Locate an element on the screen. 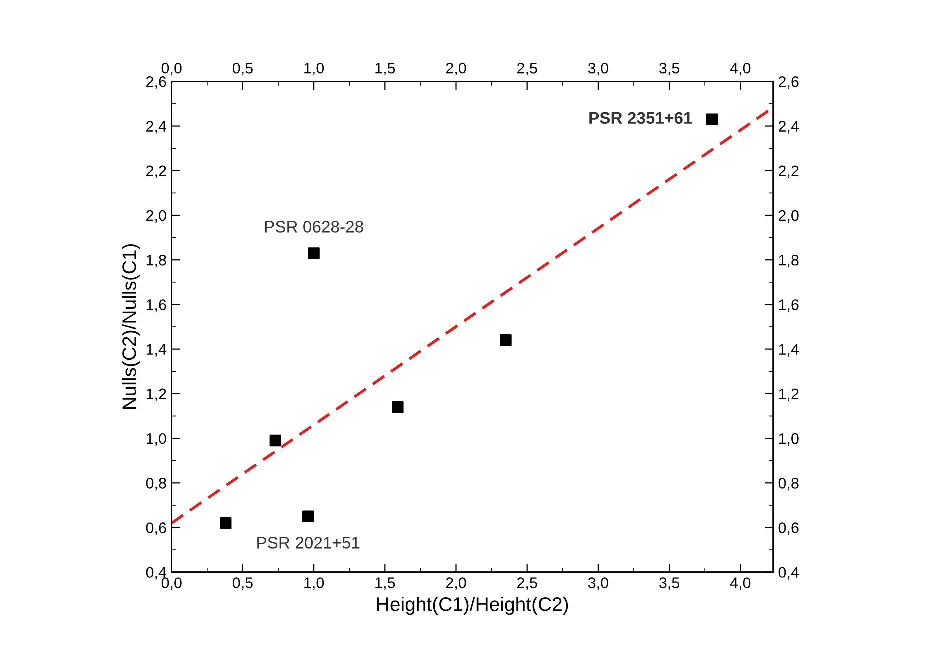  annotation: PSR 2021+51 is located at coordinates (309, 543).